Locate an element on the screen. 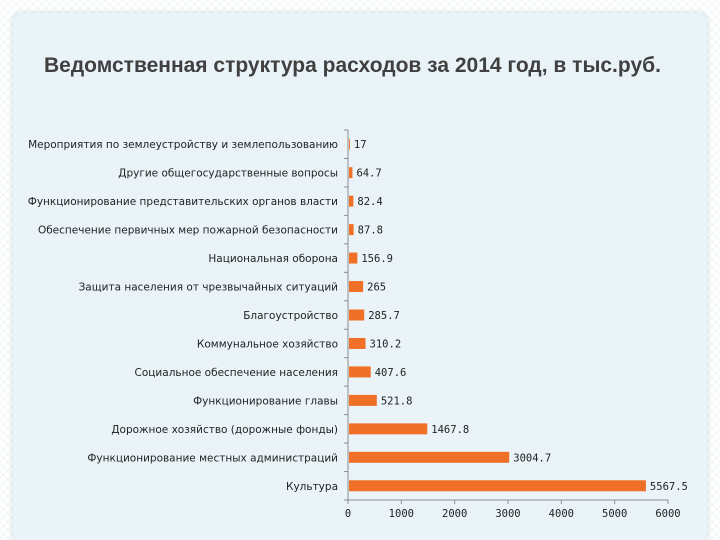 This screenshot has width=720, height=540. x-tick-label: 2000 is located at coordinates (454, 514).